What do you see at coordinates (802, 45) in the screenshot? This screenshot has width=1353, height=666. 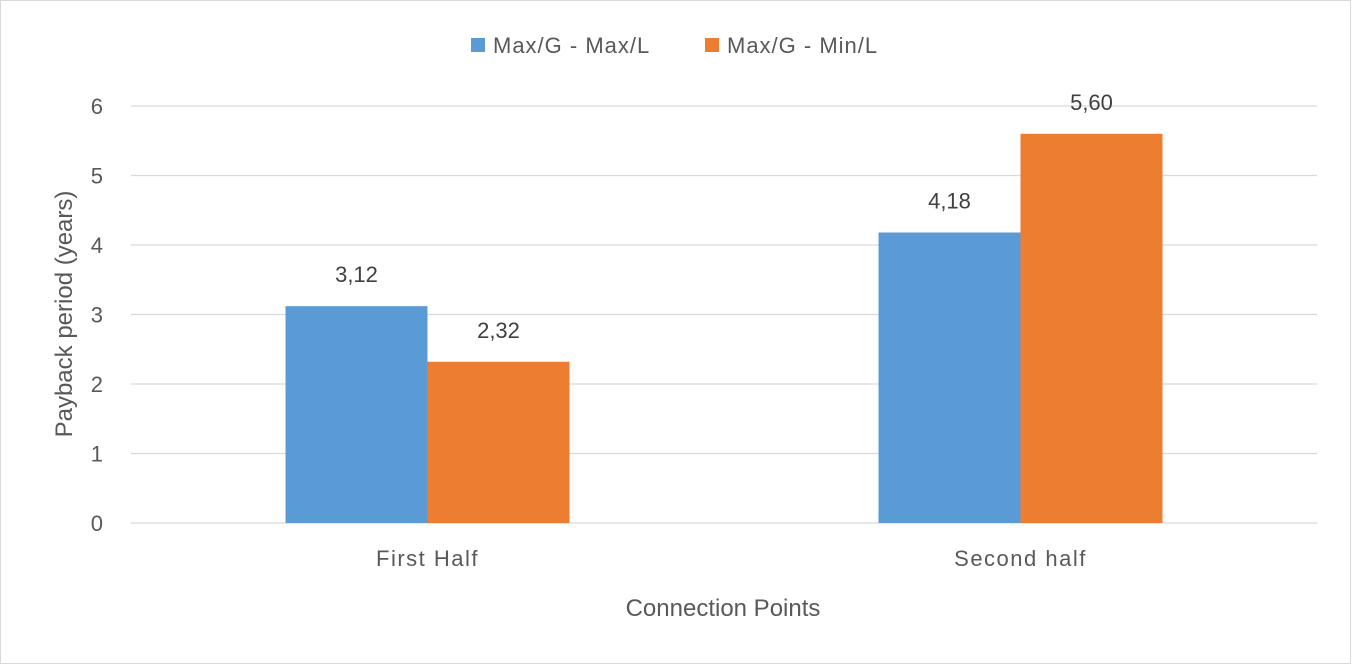 I see `legend-label: Max/G - Min/L` at bounding box center [802, 45].